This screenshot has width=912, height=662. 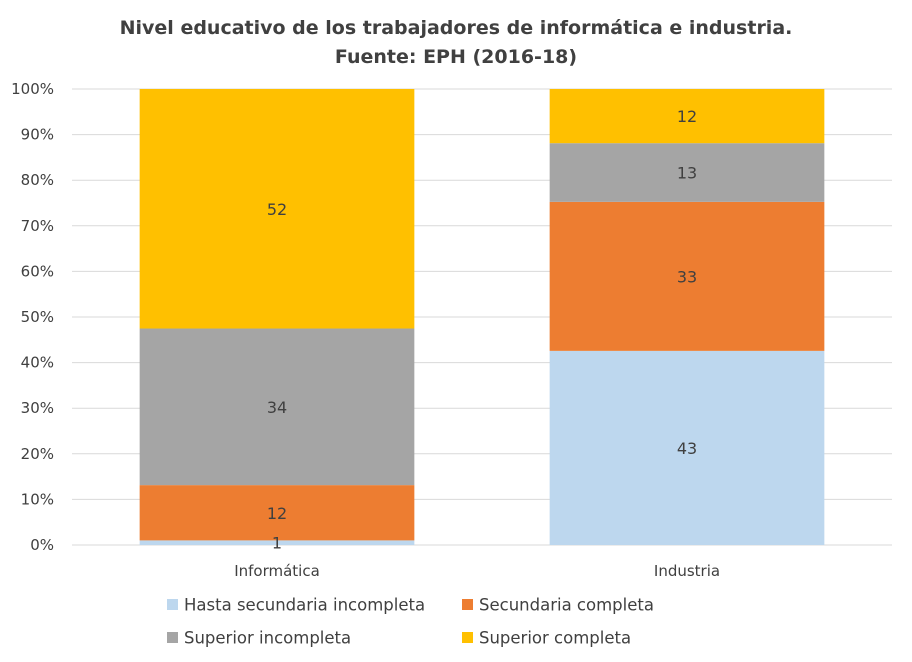 What do you see at coordinates (37, 363) in the screenshot?
I see `y-tick-label: 40%` at bounding box center [37, 363].